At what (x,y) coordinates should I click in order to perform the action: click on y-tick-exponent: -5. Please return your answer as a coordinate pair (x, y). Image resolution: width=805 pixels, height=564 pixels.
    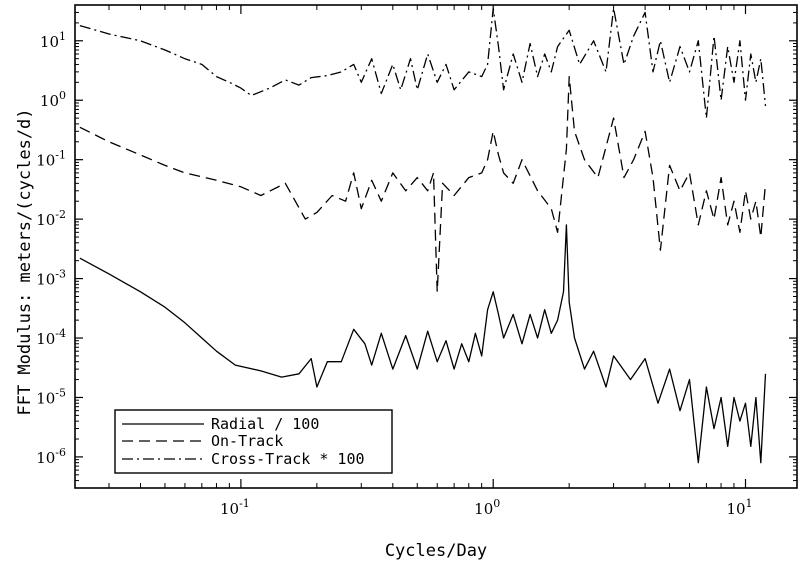
    Looking at the image, I should click on (60, 392).